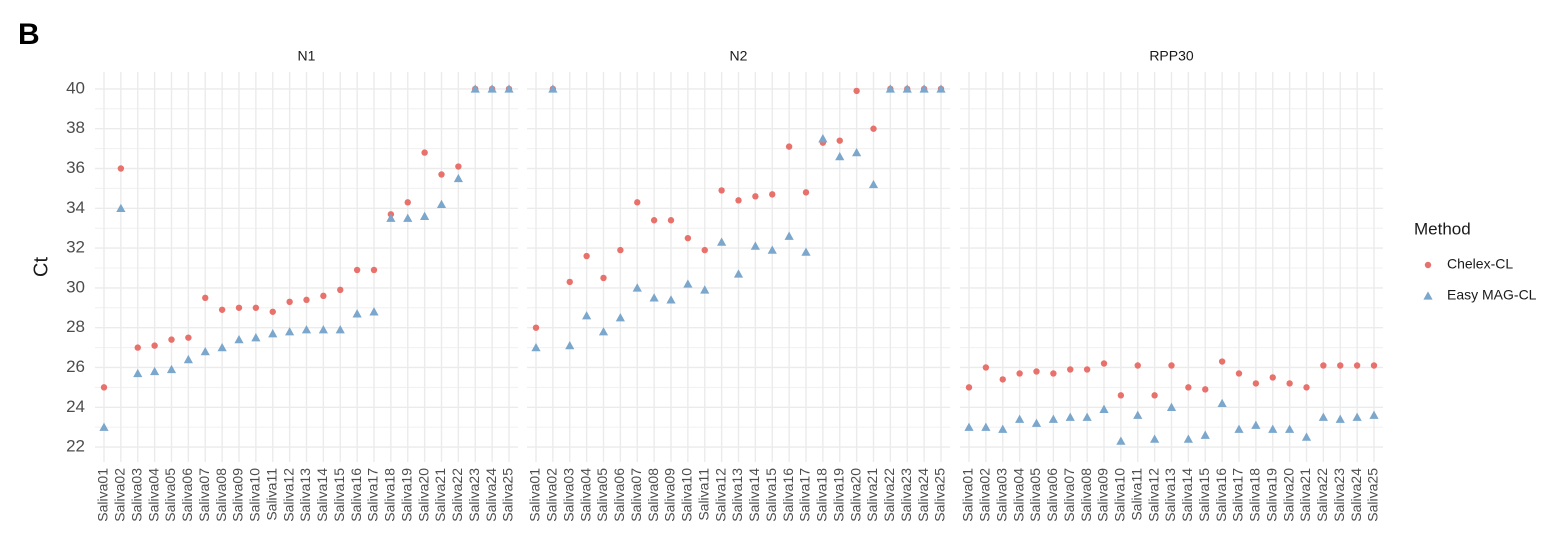 Image resolution: width=1562 pixels, height=540 pixels. I want to click on x-tick-label: Saliva21, so click(440, 495).